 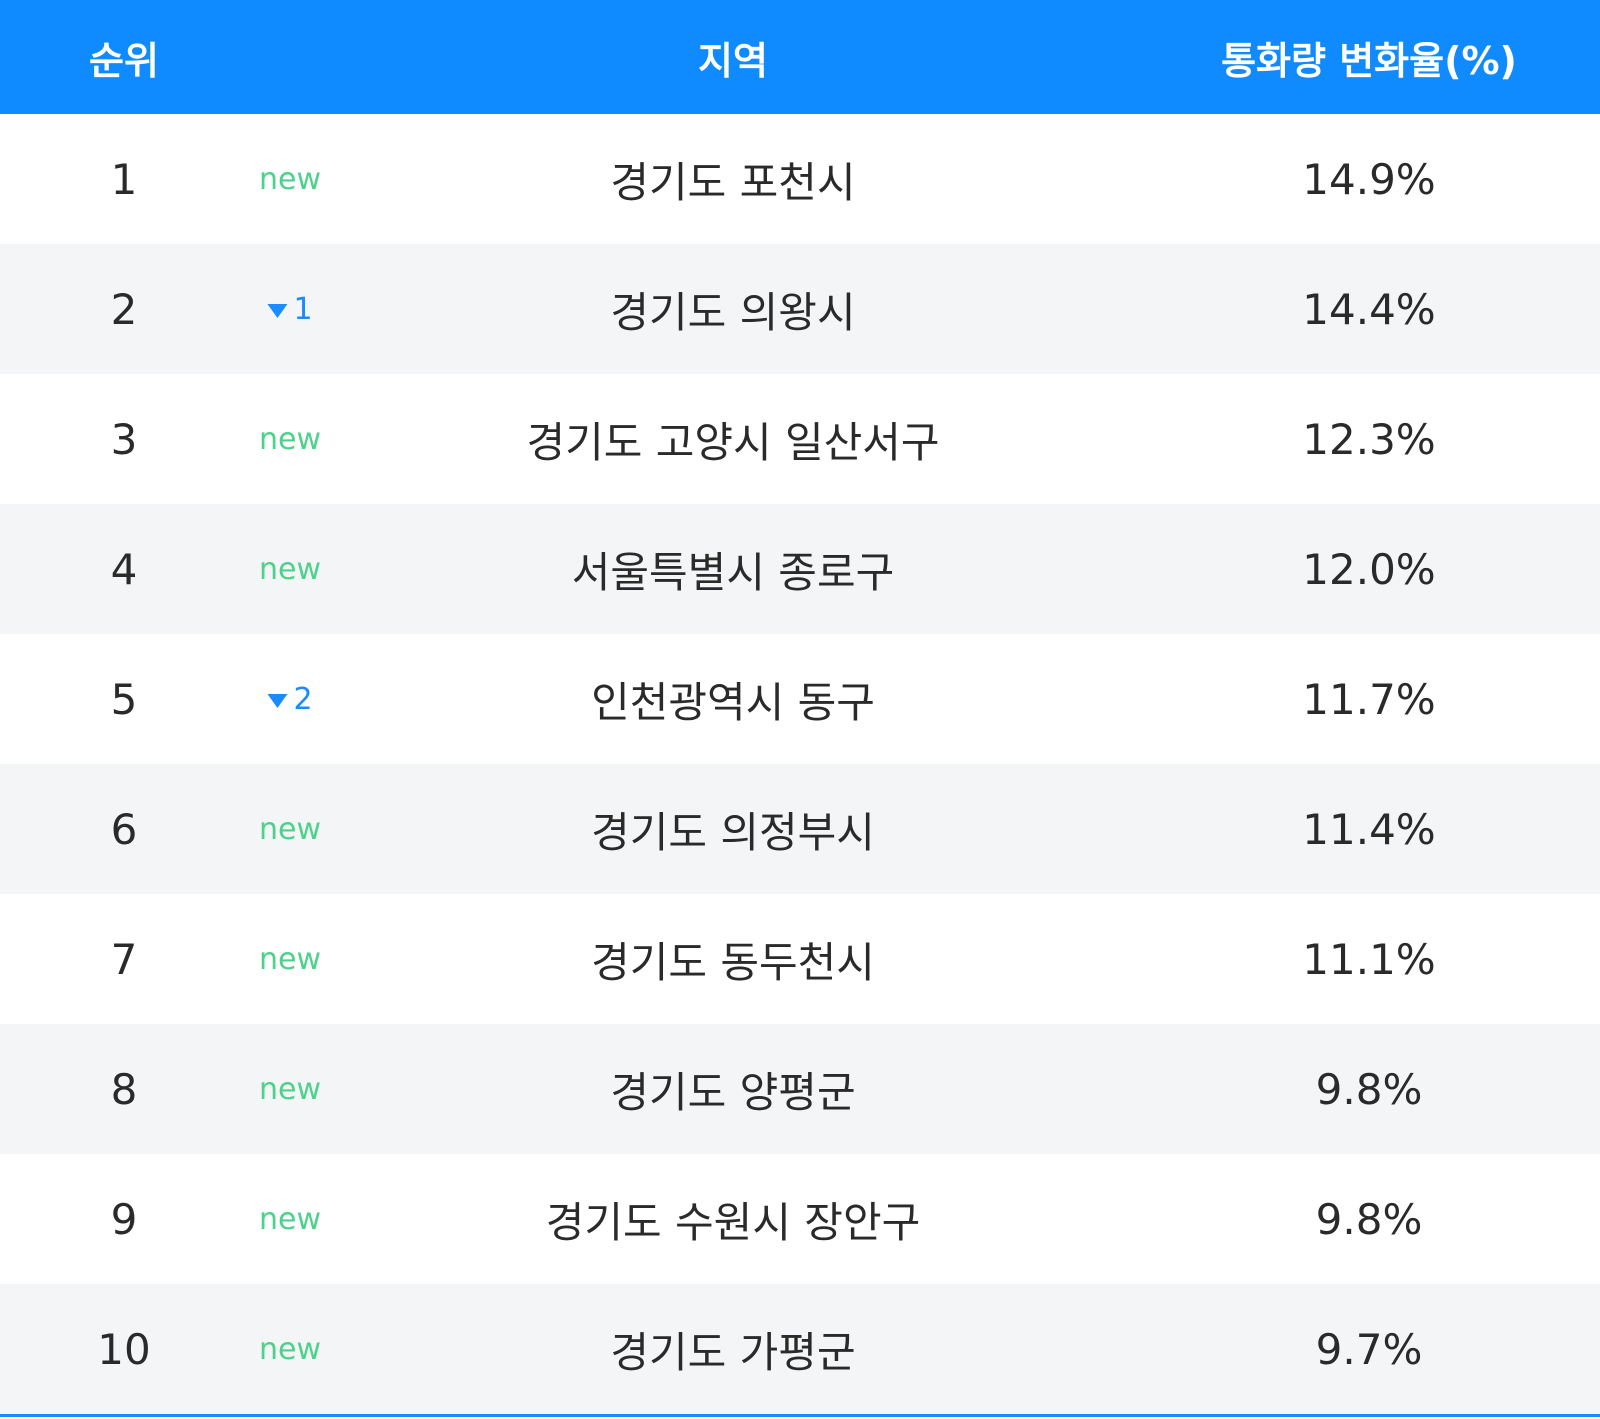 I want to click on rank-cell: 4, so click(x=124, y=569).